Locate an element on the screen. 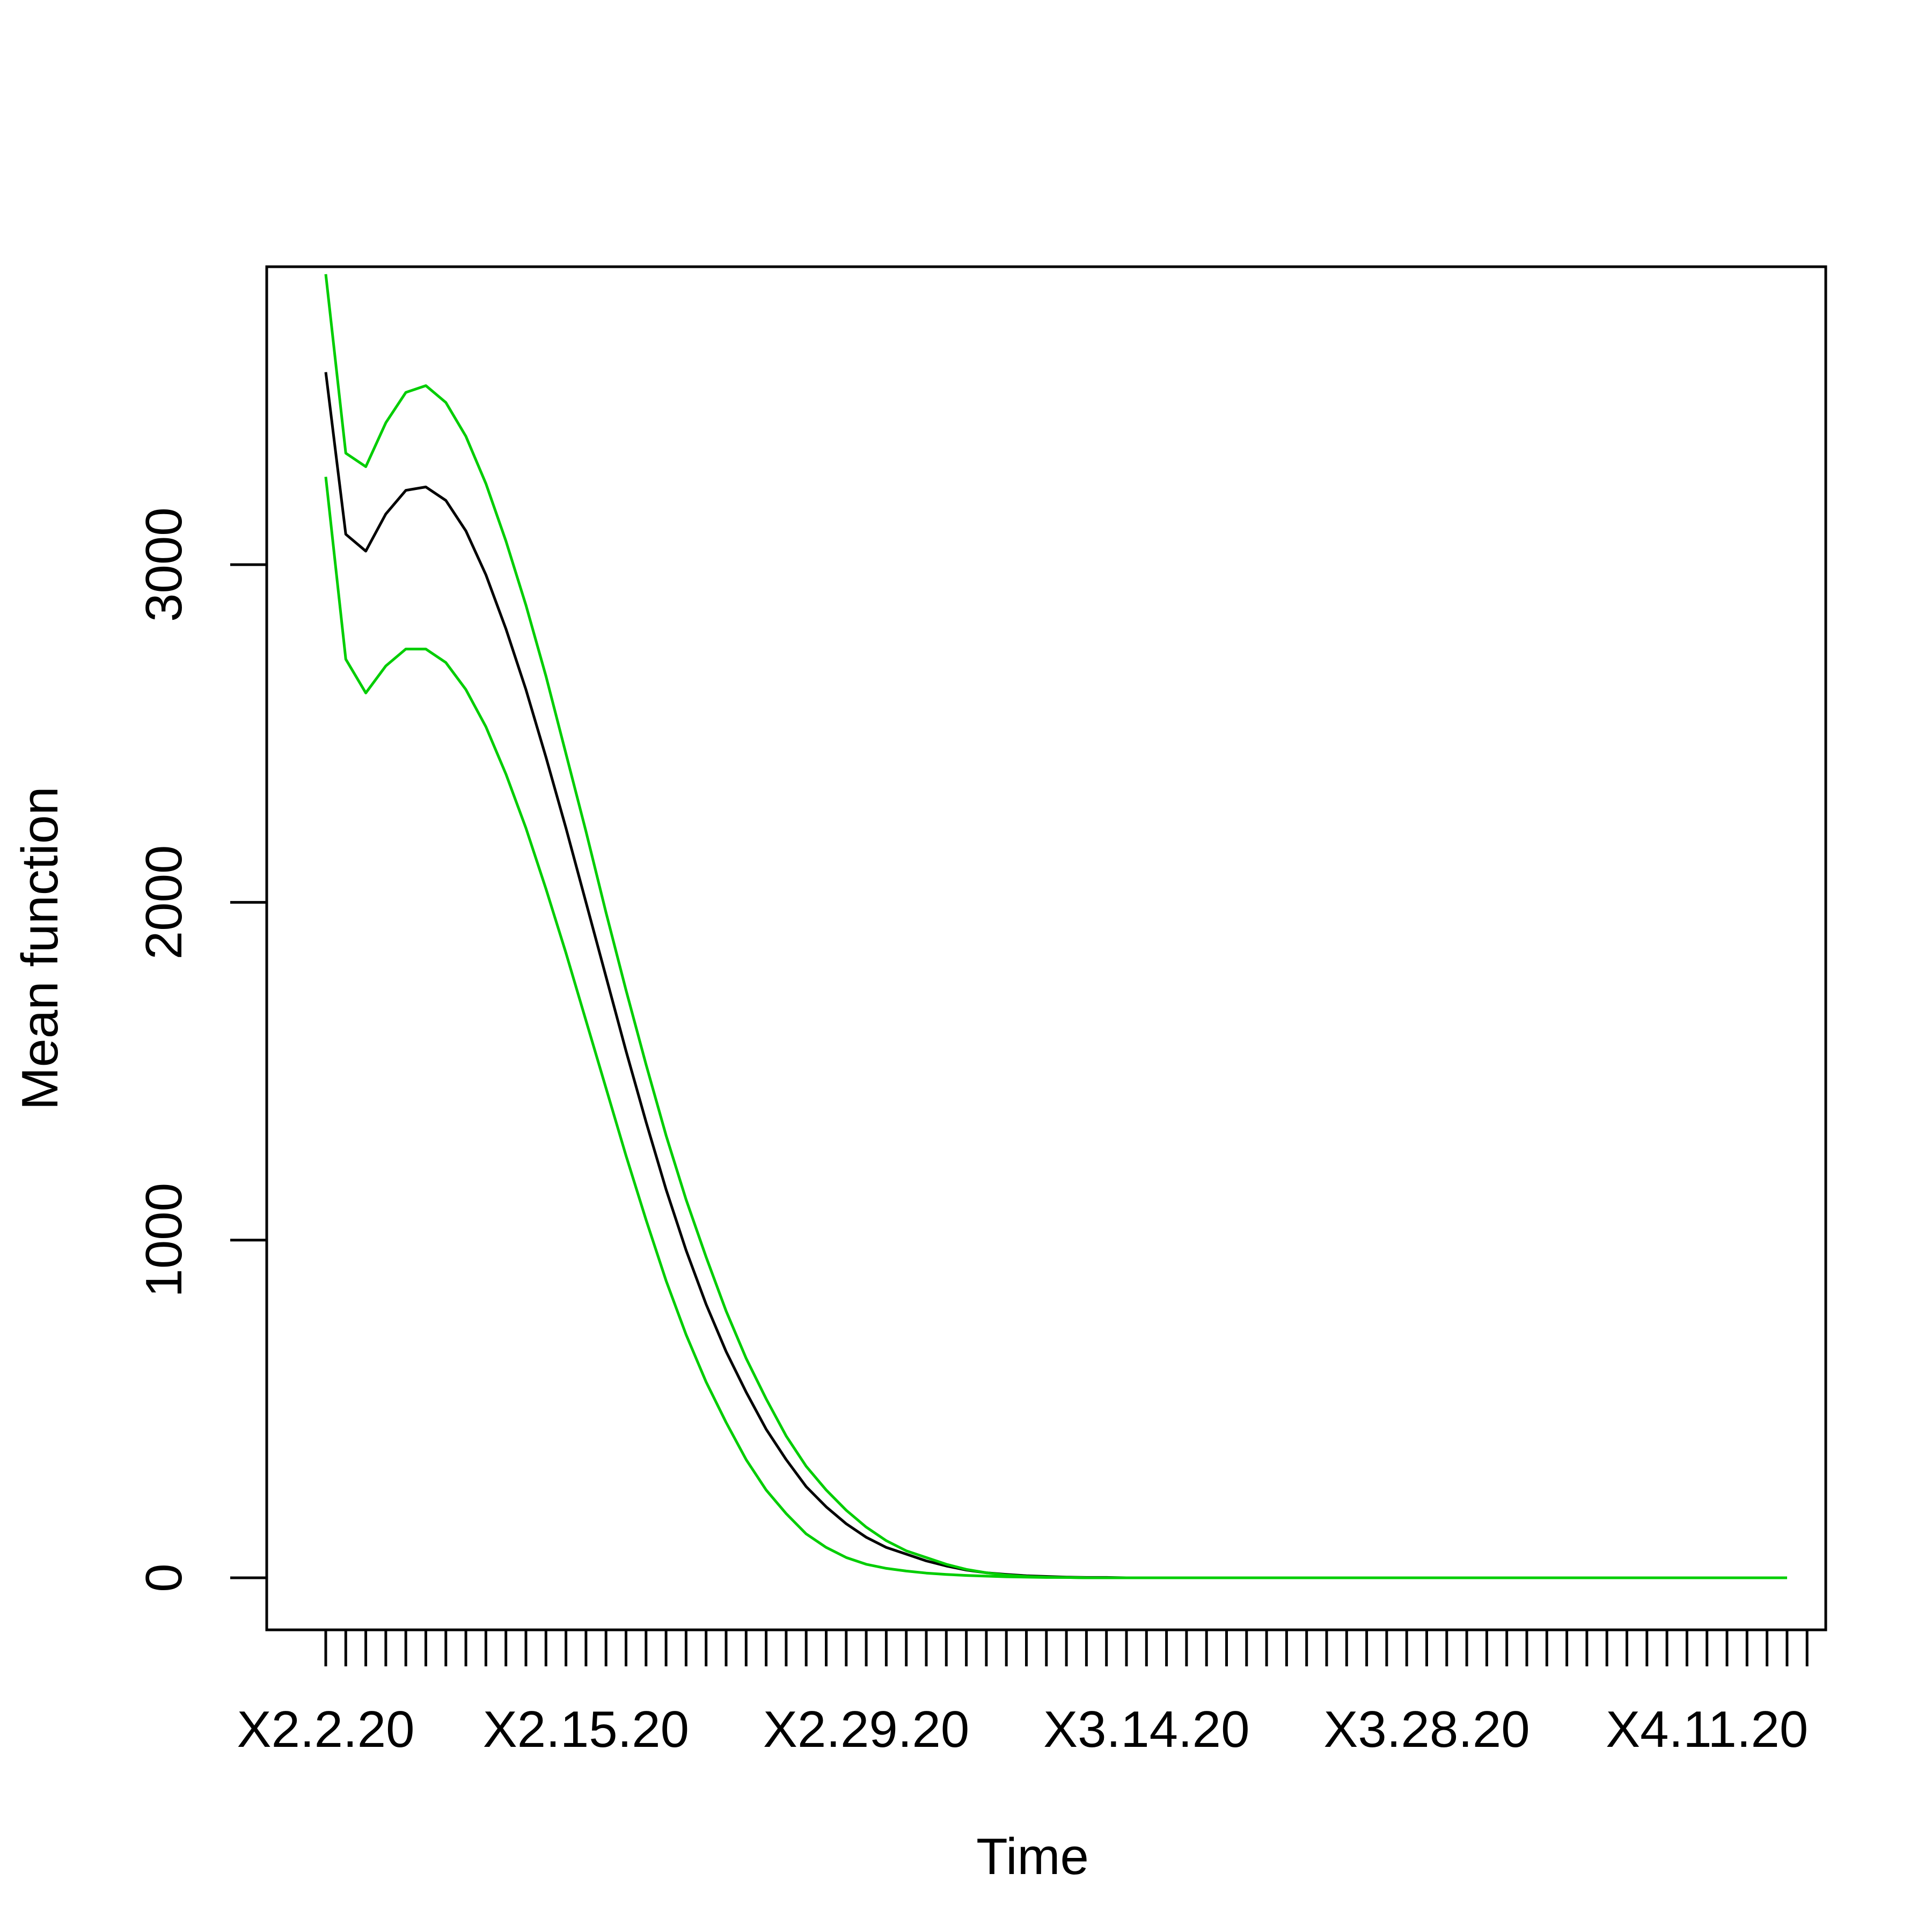 The image size is (1932, 1932). y-tick-label: 2000 is located at coordinates (164, 902).